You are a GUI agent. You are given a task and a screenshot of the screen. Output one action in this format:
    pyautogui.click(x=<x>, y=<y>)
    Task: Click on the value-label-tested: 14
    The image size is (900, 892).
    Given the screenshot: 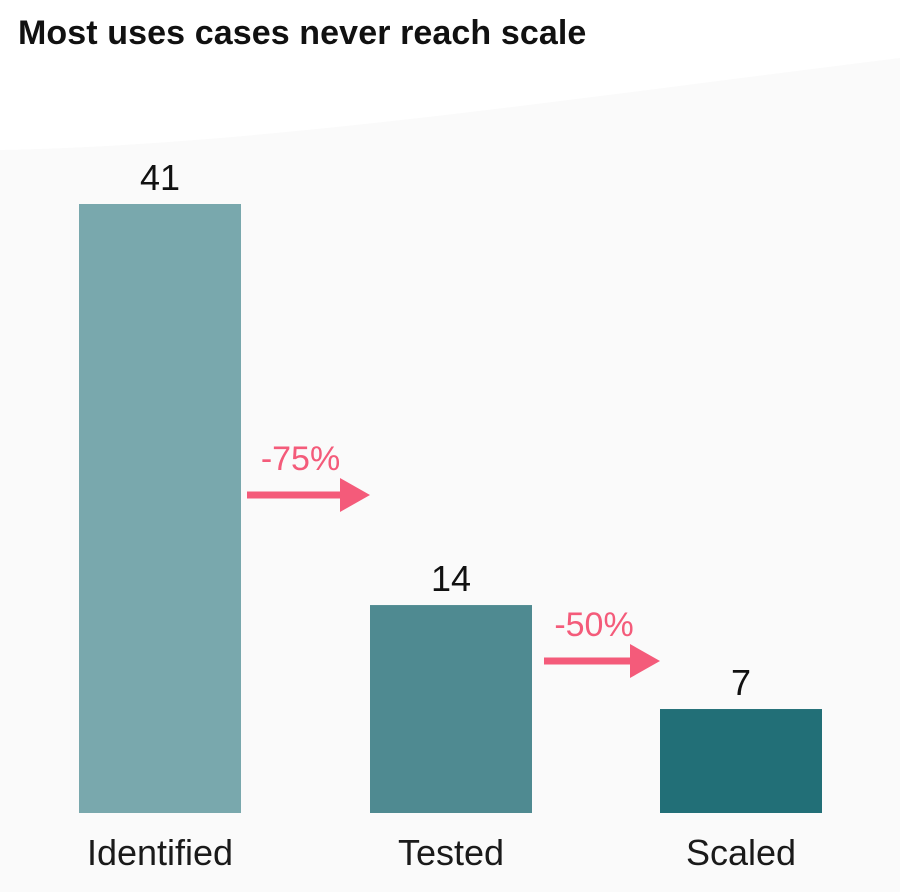 What is the action you would take?
    pyautogui.click(x=451, y=578)
    